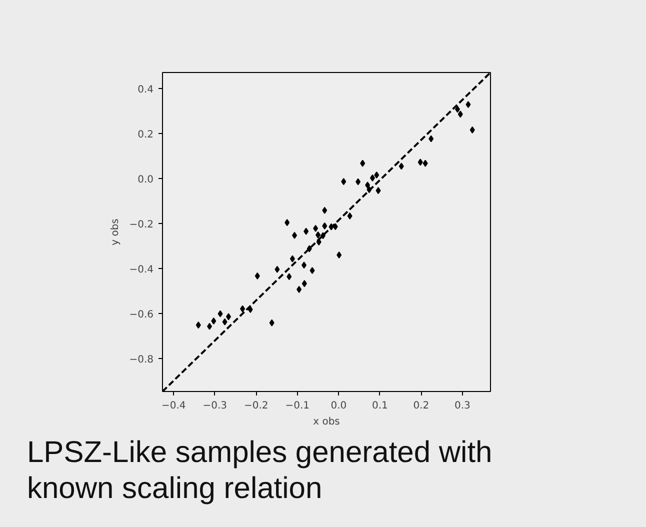 The image size is (646, 527). Describe the element at coordinates (421, 406) in the screenshot. I see `x-tick-label: 0.2` at that location.